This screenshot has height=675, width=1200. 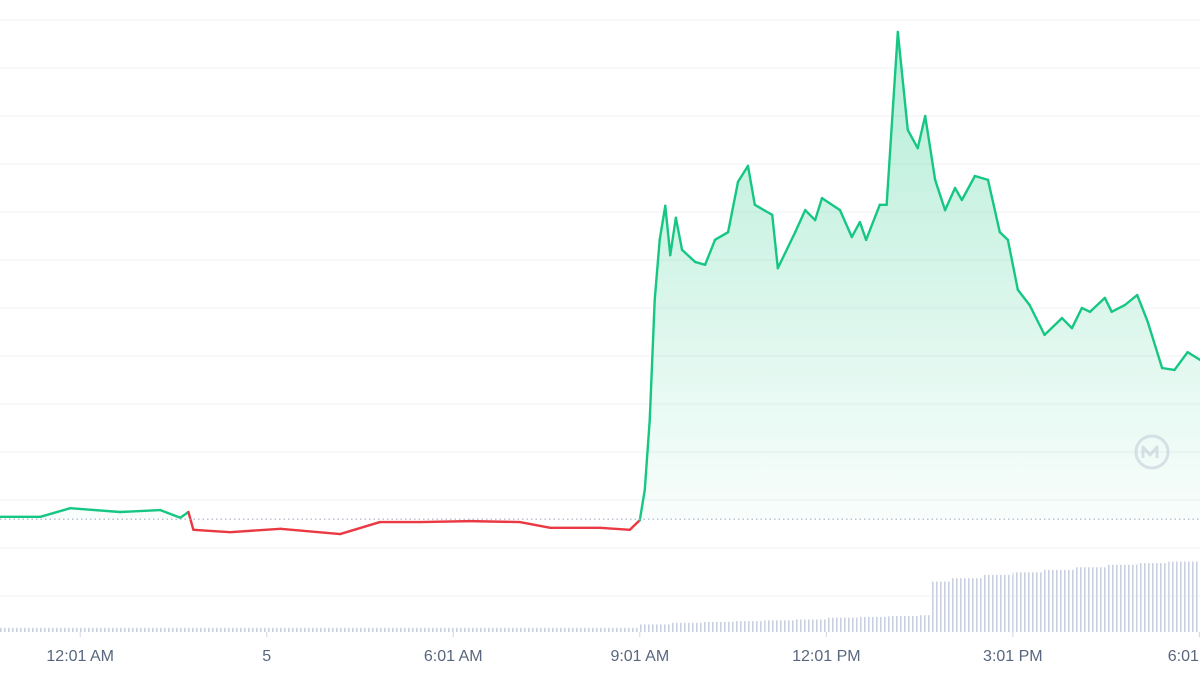 What do you see at coordinates (266, 656) in the screenshot?
I see `x-tick-label: 5` at bounding box center [266, 656].